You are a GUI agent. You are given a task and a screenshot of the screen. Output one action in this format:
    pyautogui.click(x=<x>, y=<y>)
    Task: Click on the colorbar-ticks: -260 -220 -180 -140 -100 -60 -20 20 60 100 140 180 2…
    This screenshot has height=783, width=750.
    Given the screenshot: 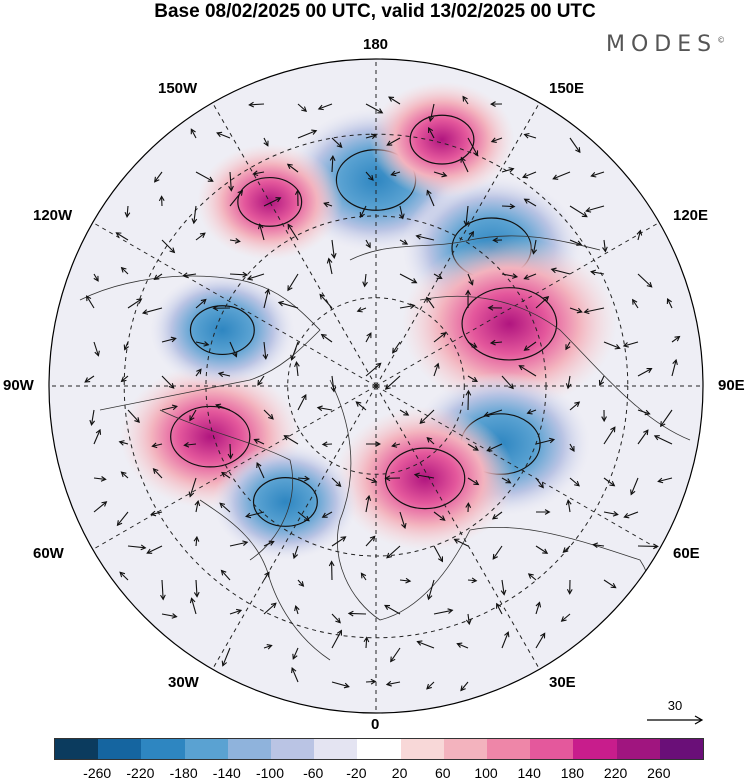 What is the action you would take?
    pyautogui.click(x=375, y=774)
    